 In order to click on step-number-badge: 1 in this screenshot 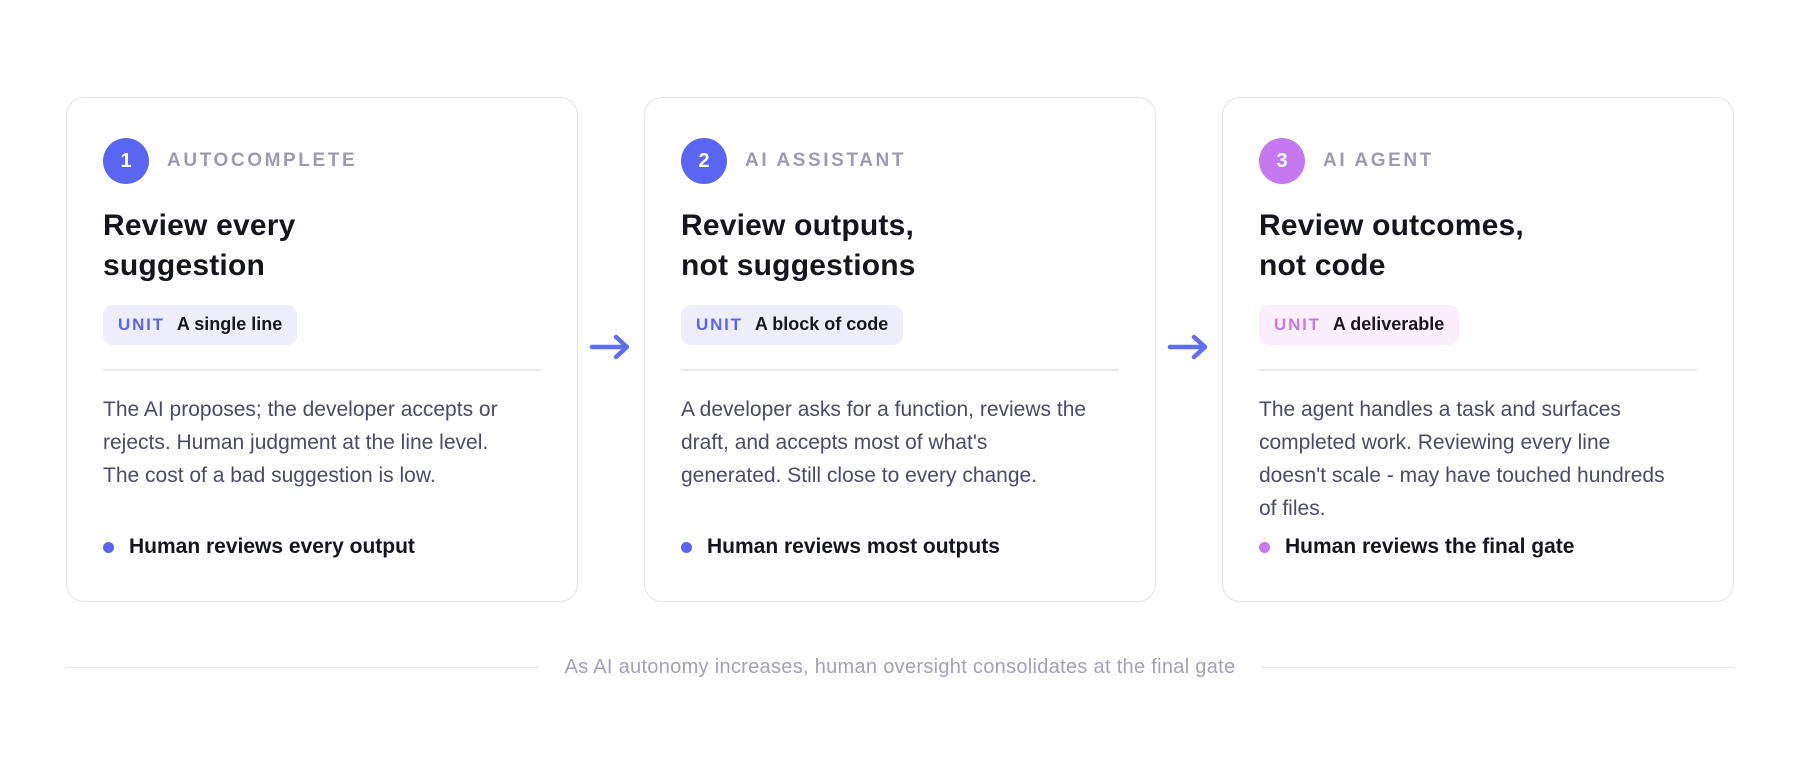, I will do `click(126, 161)`.